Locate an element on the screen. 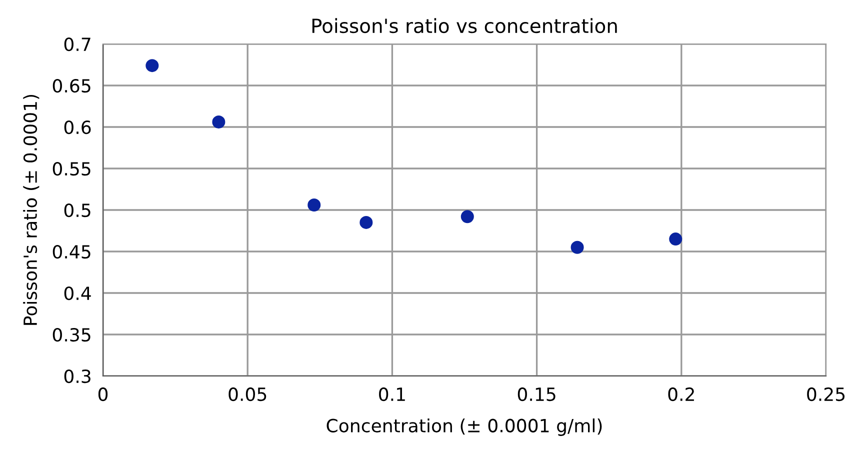 The height and width of the screenshot is (454, 856). x-tick-label: 0.2 is located at coordinates (681, 394).